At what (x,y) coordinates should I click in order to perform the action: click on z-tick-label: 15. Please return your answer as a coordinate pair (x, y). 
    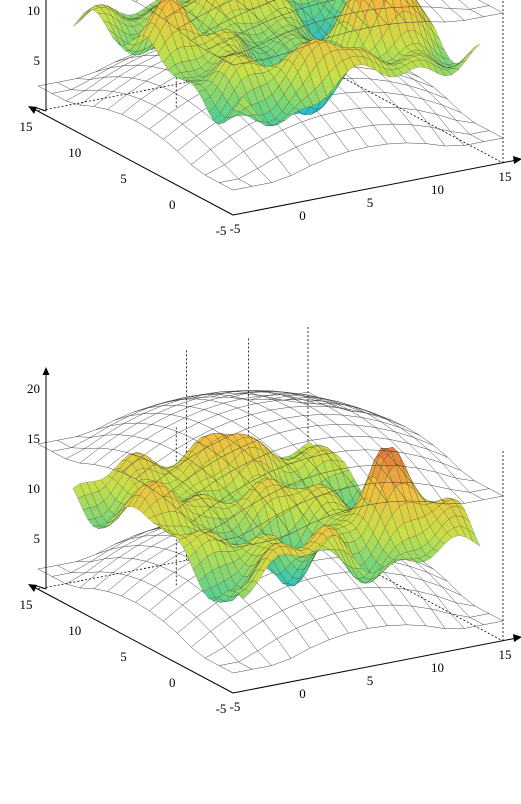
    Looking at the image, I should click on (33, 438).